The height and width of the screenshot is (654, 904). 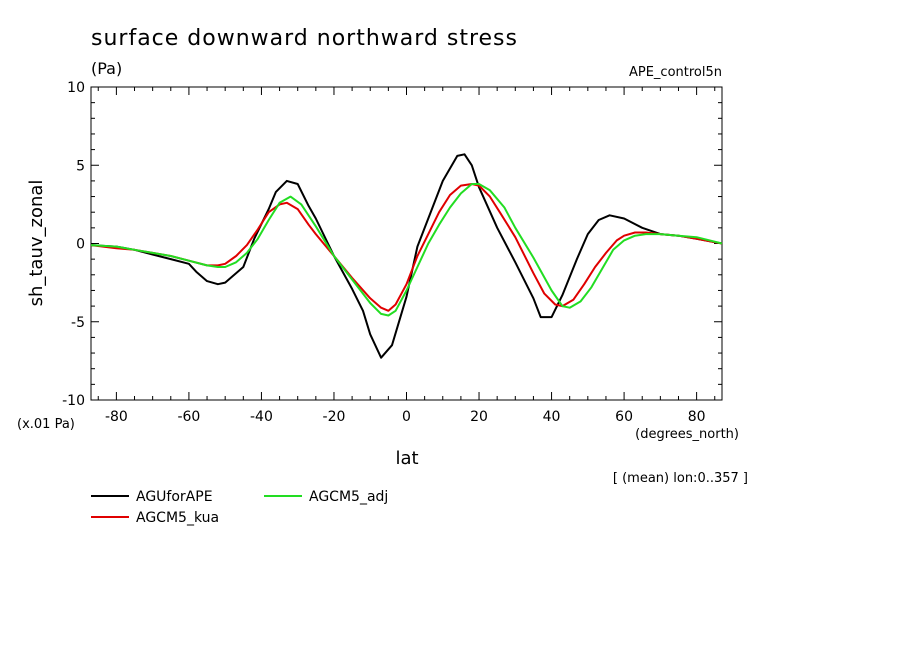 I want to click on legend: AGUforAPE AGCM5_kua AGCM5_adj, so click(x=239, y=507).